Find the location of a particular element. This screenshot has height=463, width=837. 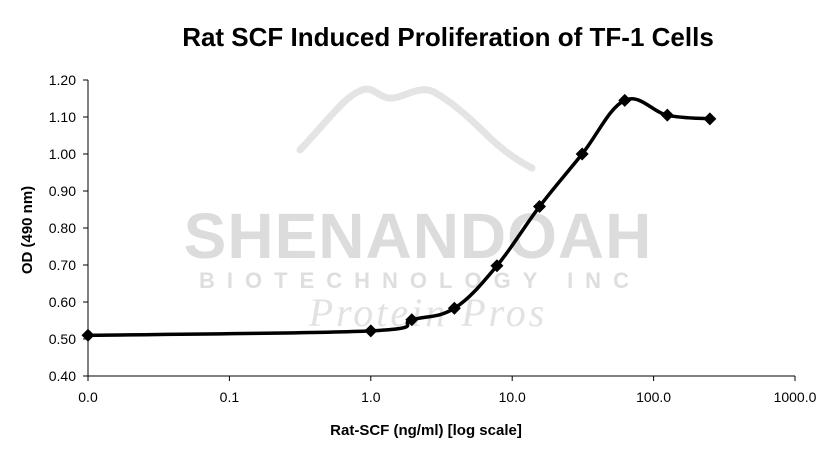

x-tick-label: 1.0 is located at coordinates (371, 397).